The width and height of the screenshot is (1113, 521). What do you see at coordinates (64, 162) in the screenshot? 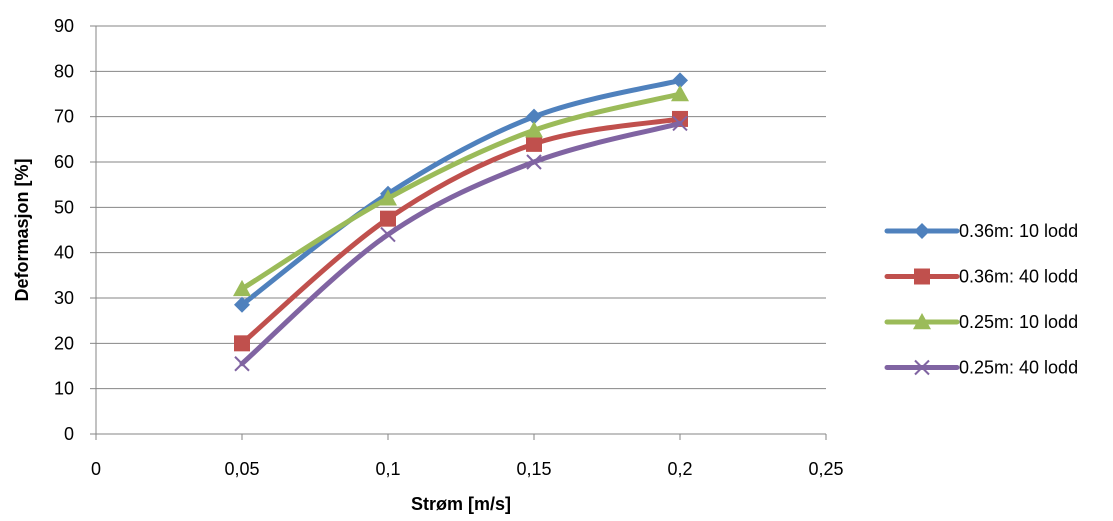
I see `y-tick-label-6: 60` at bounding box center [64, 162].